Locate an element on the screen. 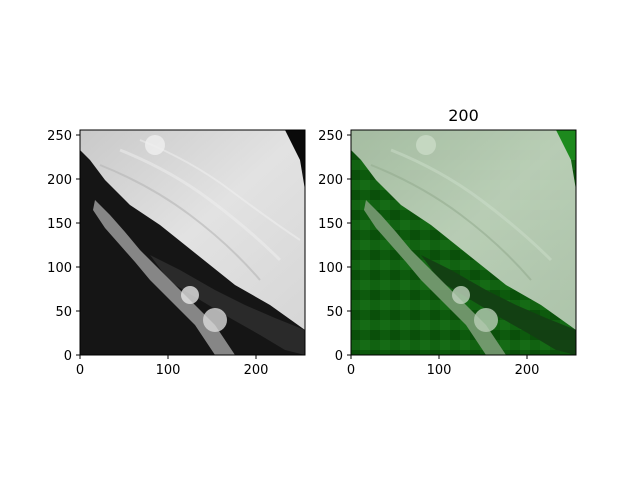  right-ytick-100: 100 is located at coordinates (330, 268).